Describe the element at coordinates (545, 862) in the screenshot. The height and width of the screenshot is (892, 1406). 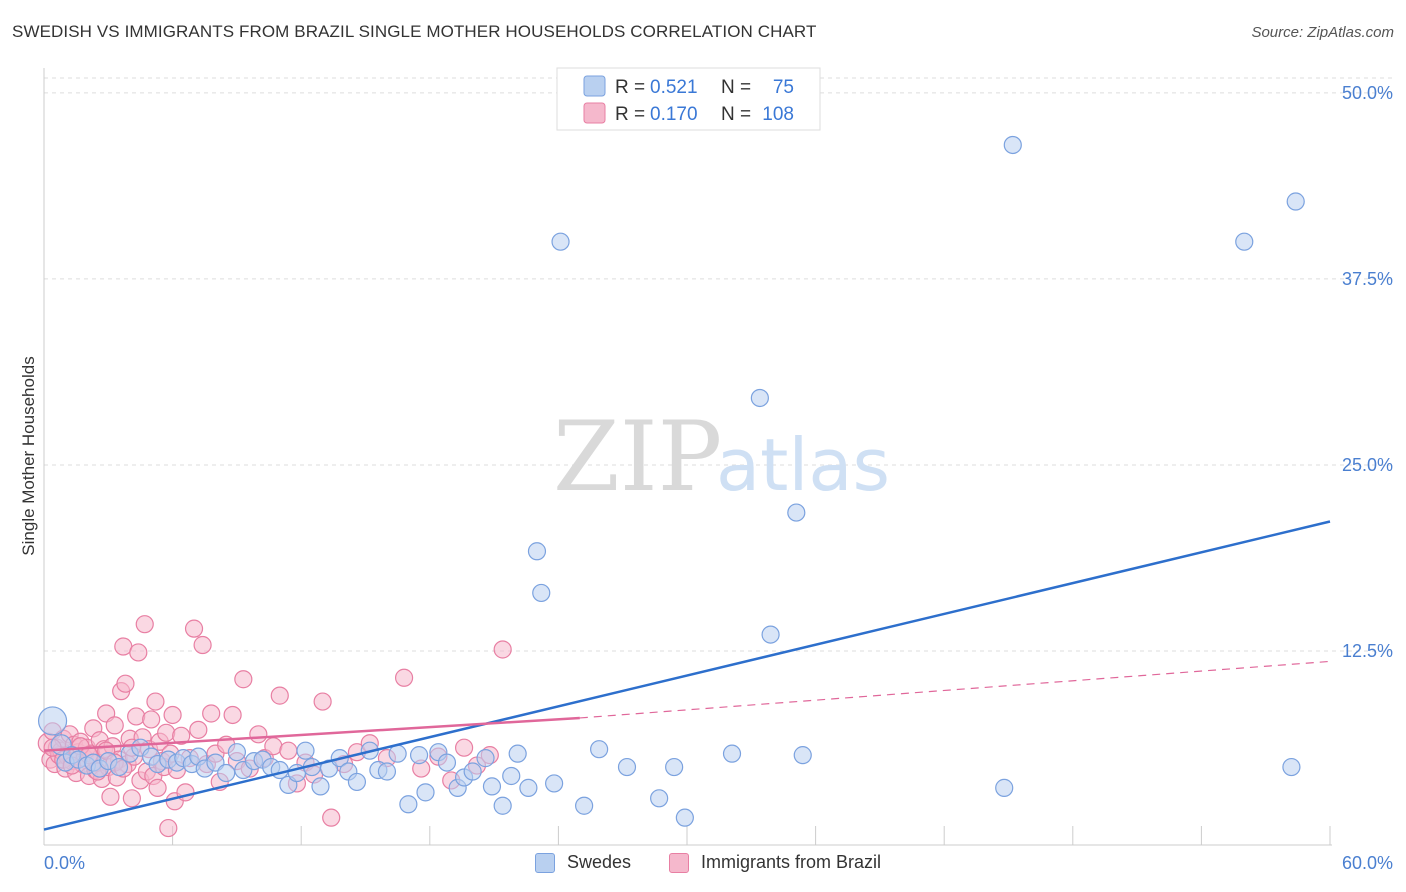
I see `swedes-swatch` at that location.